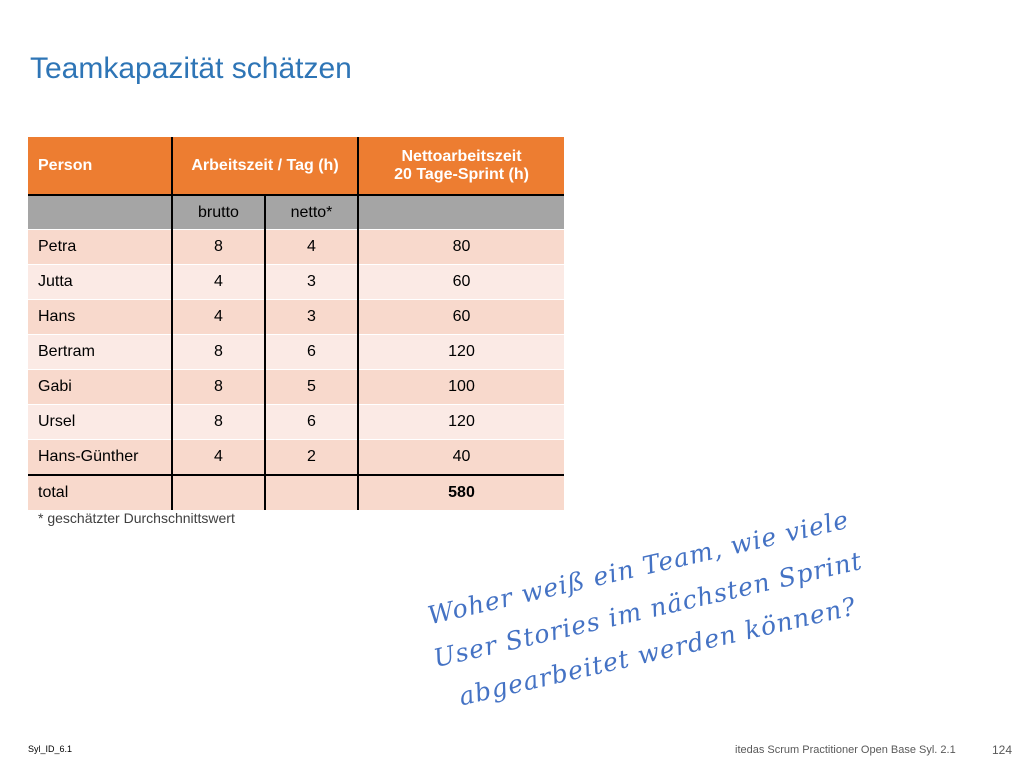 The height and width of the screenshot is (768, 1024). I want to click on table-row: Bertram 8 6 120, so click(296, 352).